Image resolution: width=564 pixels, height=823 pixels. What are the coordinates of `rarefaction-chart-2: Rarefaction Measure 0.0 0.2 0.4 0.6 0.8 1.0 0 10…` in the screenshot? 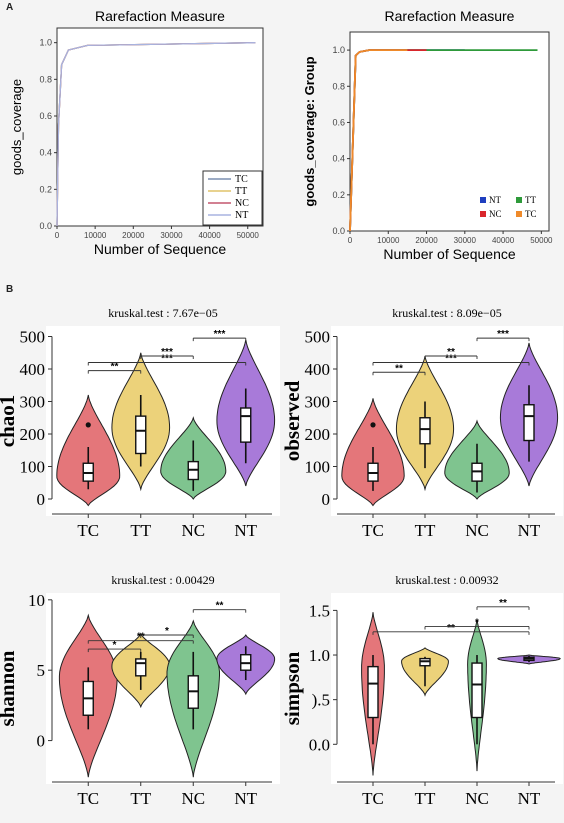 It's located at (427, 135).